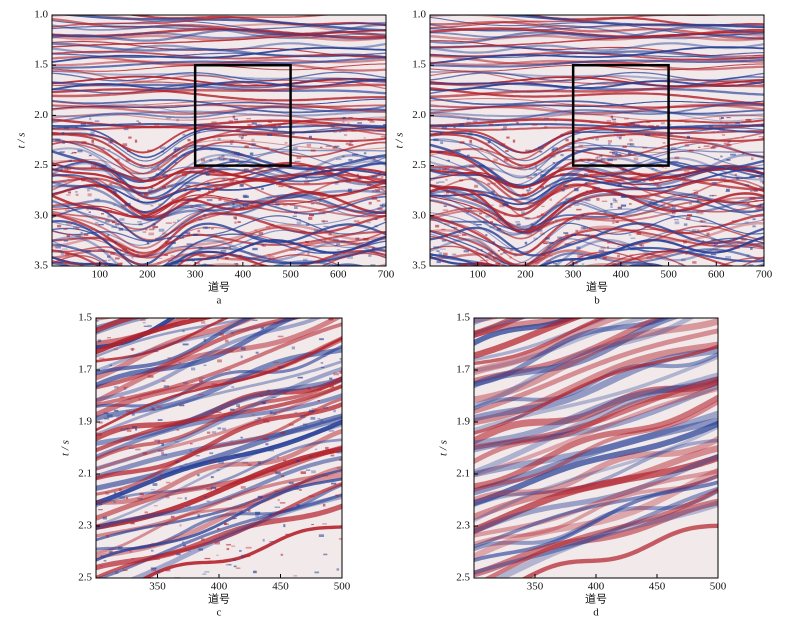  What do you see at coordinates (596, 587) in the screenshot?
I see `x-tick-label: 400` at bounding box center [596, 587].